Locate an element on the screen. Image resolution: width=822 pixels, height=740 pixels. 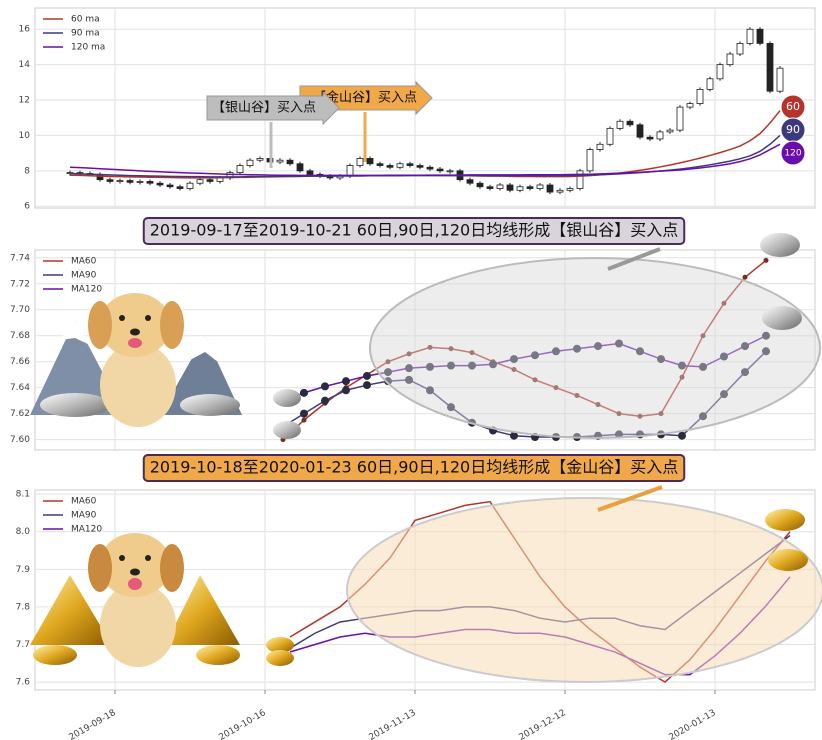
annotation-label: 【银山谷】买入点 is located at coordinates (264, 108).